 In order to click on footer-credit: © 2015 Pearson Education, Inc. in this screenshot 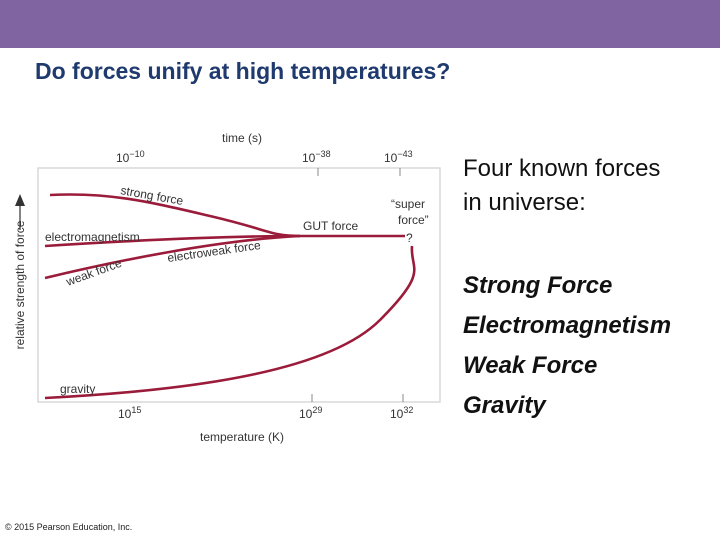, I will do `click(69, 527)`.